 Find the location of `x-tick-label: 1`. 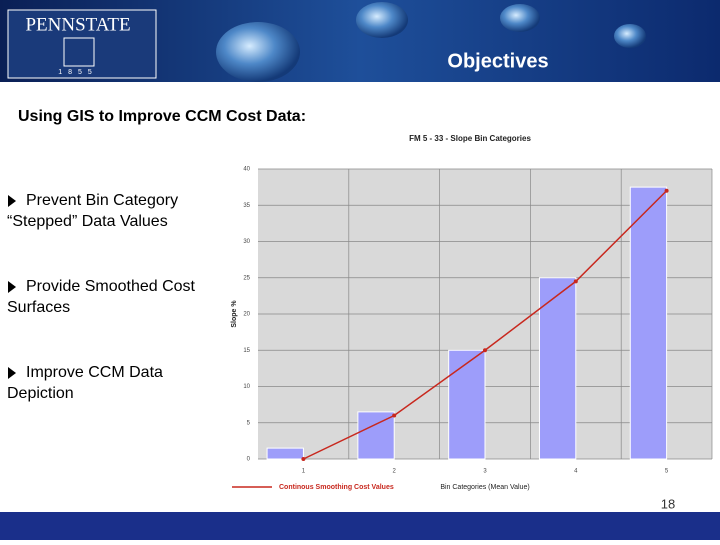

x-tick-label: 1 is located at coordinates (304, 472).